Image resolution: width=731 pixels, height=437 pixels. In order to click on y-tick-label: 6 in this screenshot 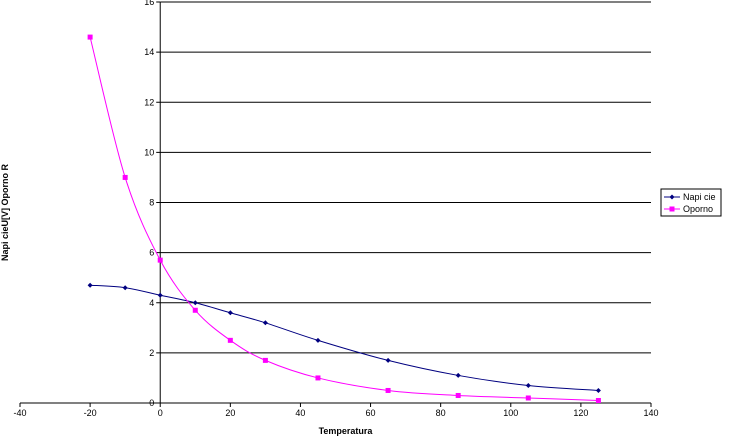, I will do `click(151, 253)`.